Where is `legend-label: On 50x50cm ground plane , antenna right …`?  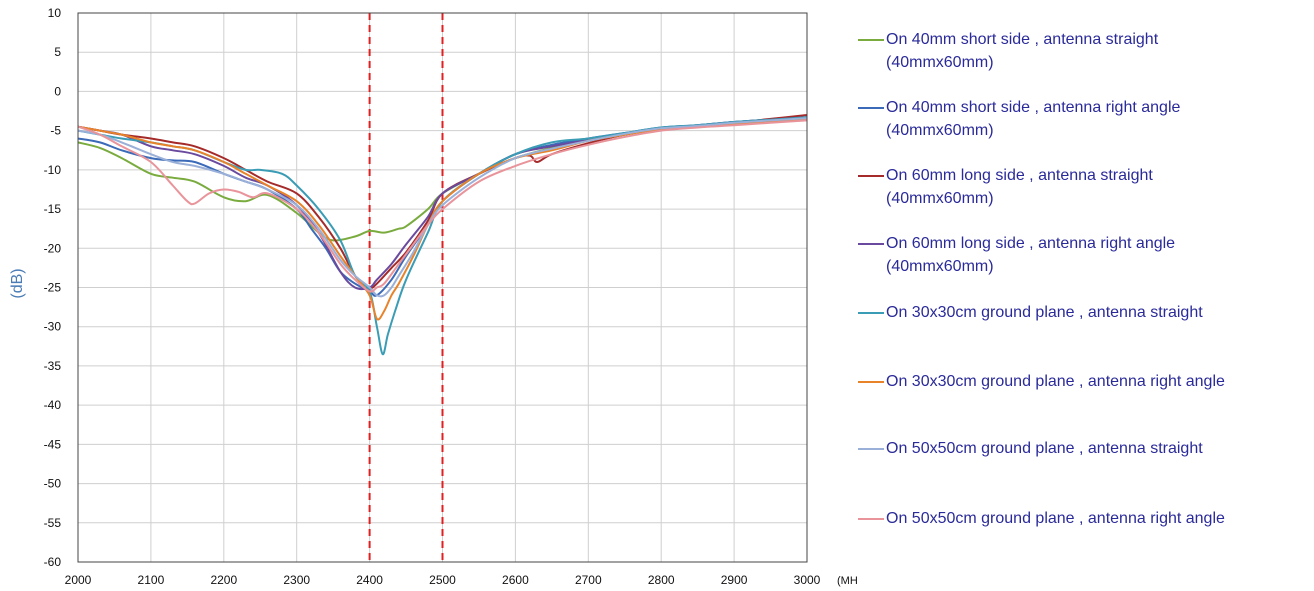
legend-label: On 50x50cm ground plane , antenna right … is located at coordinates (1055, 518).